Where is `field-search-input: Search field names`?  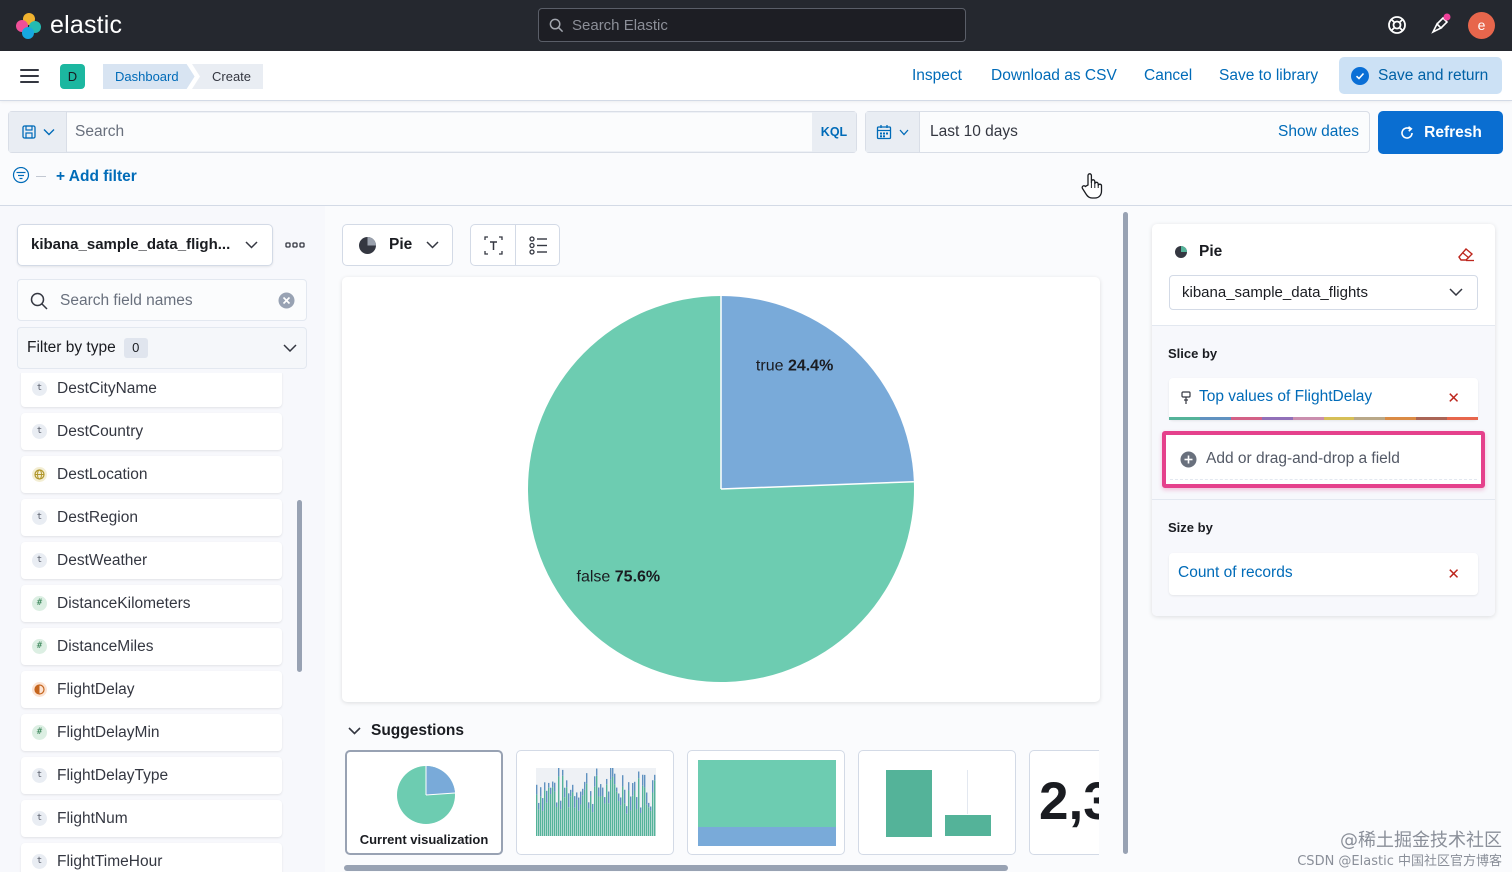 field-search-input: Search field names is located at coordinates (162, 300).